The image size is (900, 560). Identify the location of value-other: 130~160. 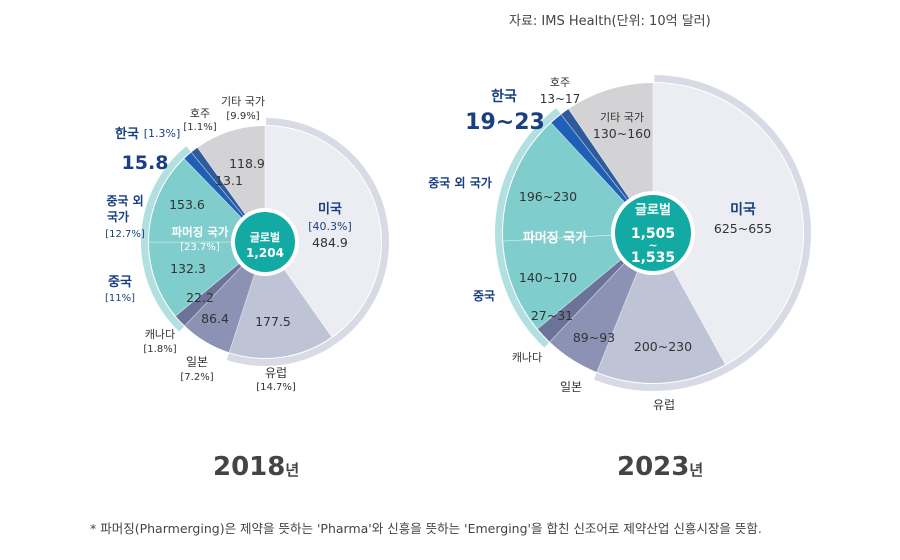
(622, 133).